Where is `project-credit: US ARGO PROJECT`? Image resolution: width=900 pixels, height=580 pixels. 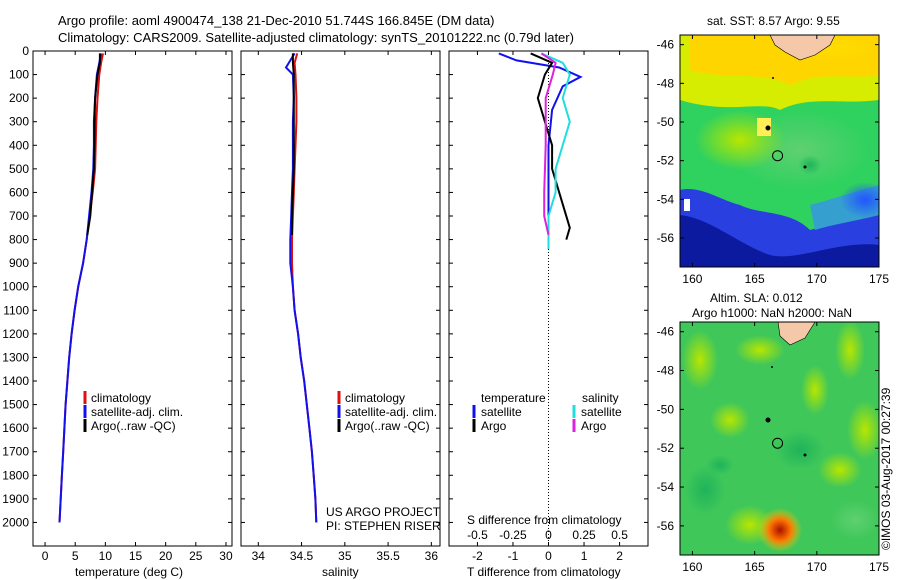 project-credit: US ARGO PROJECT is located at coordinates (383, 512).